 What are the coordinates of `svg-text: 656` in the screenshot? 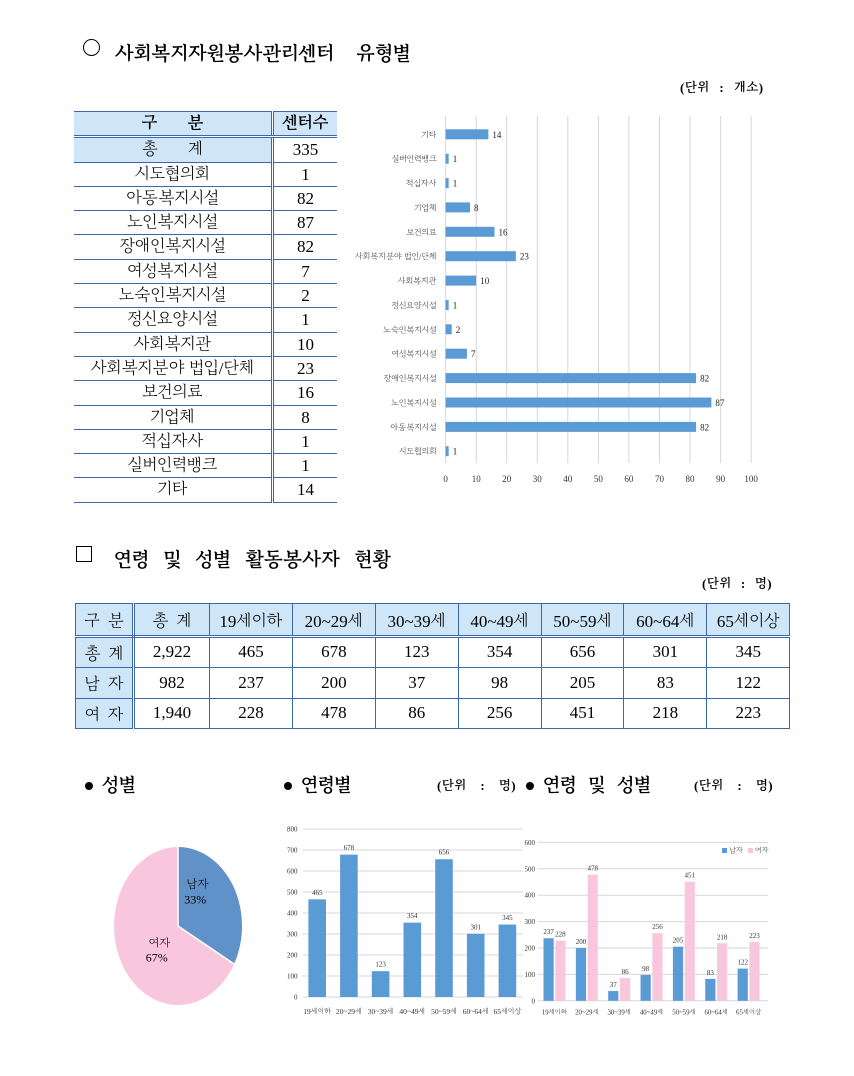 It's located at (444, 853).